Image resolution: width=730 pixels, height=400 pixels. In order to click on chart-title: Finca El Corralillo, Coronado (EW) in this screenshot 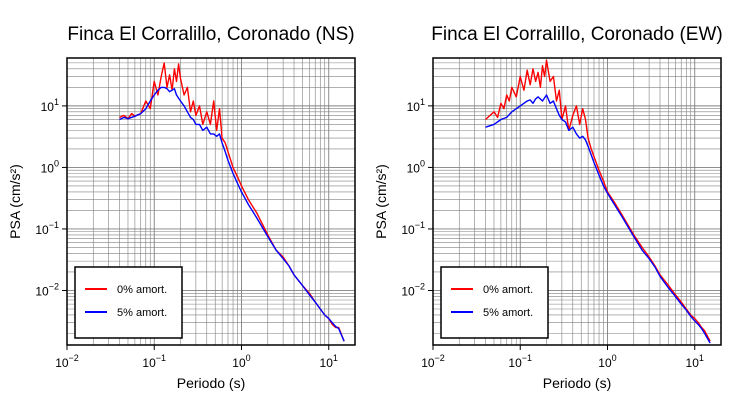, I will do `click(576, 34)`.